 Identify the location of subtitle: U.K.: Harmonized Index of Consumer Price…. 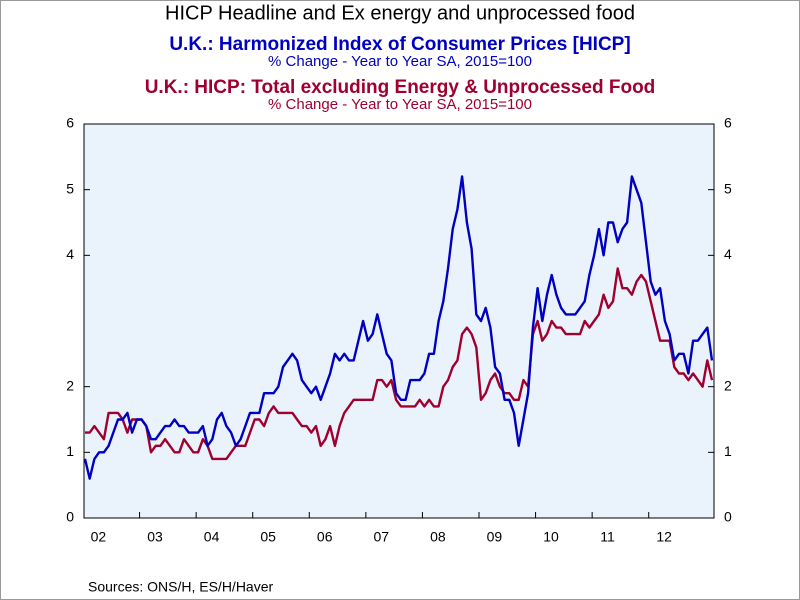
(399, 44).